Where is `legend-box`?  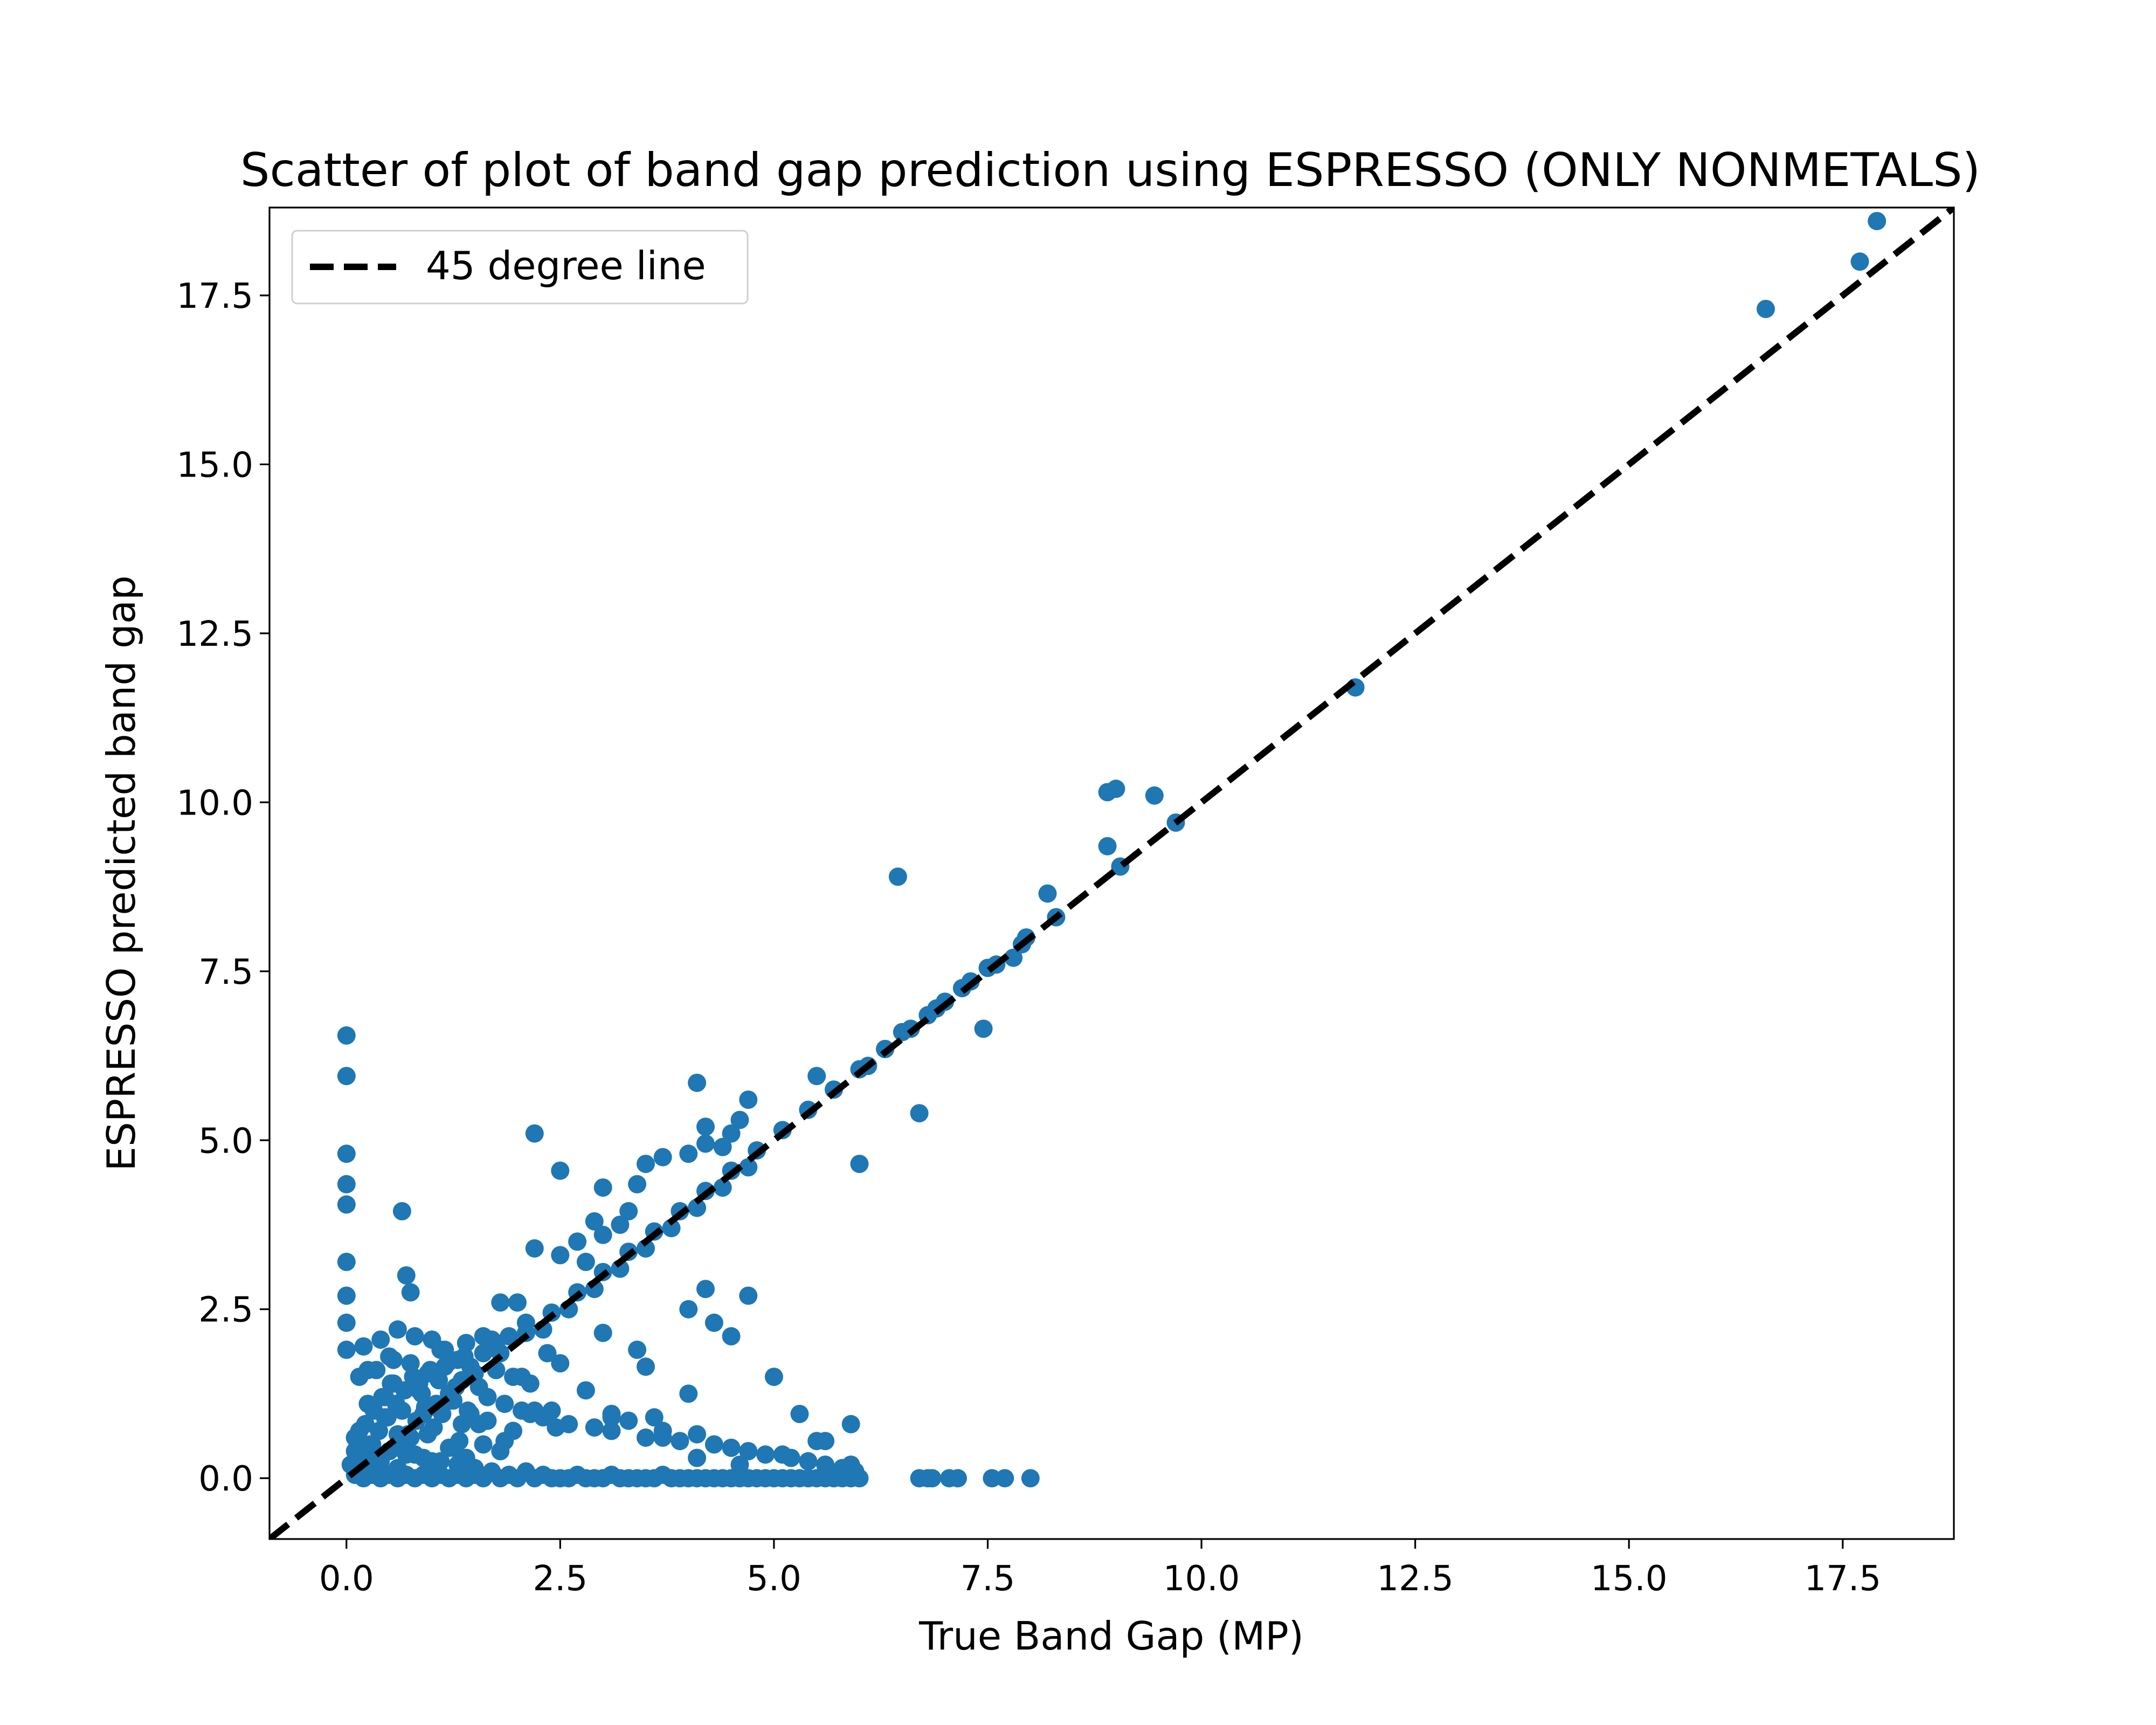 legend-box is located at coordinates (520, 267).